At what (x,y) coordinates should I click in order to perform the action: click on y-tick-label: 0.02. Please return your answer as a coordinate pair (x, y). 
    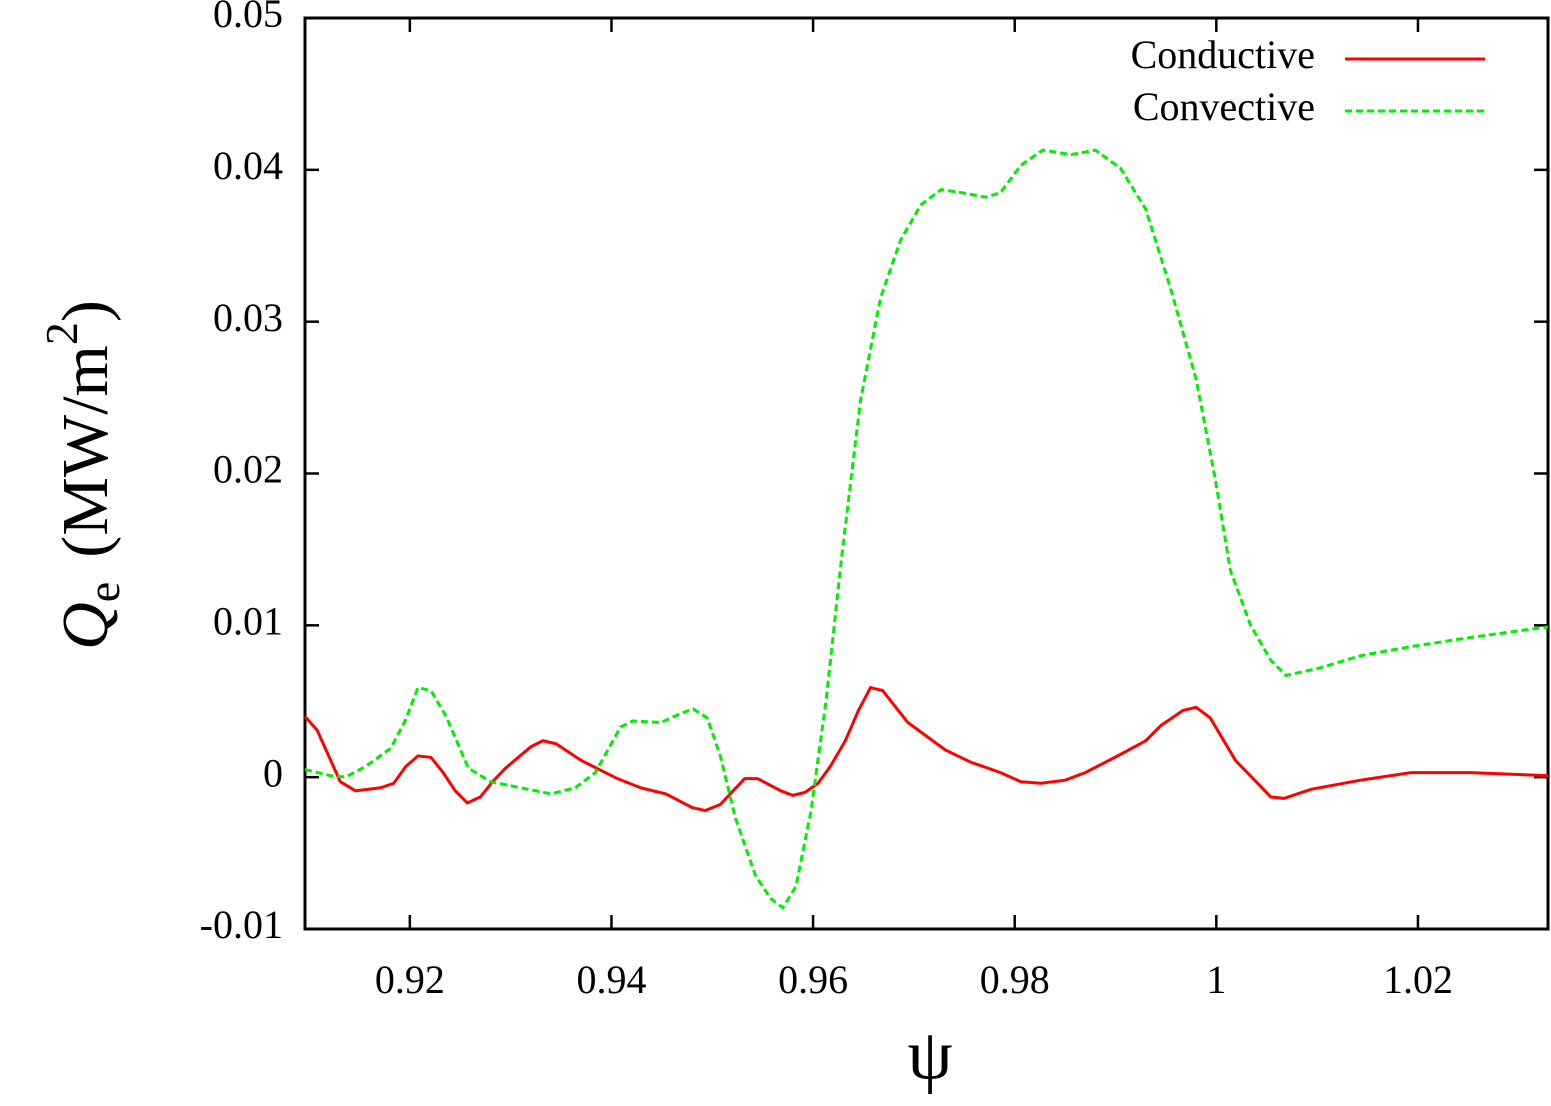
    Looking at the image, I should click on (248, 469).